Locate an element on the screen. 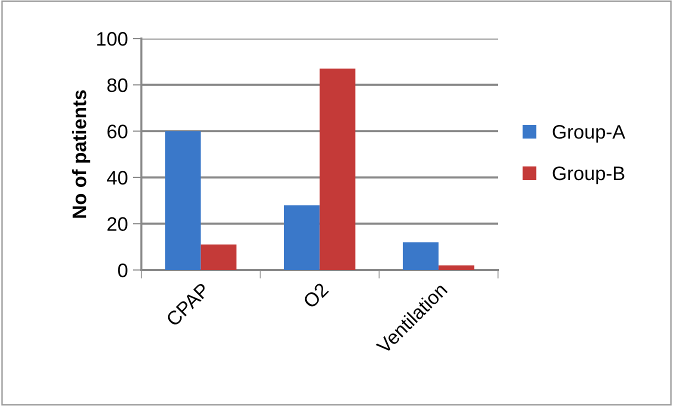 The width and height of the screenshot is (673, 406). legend-label: Group-A is located at coordinates (589, 134).